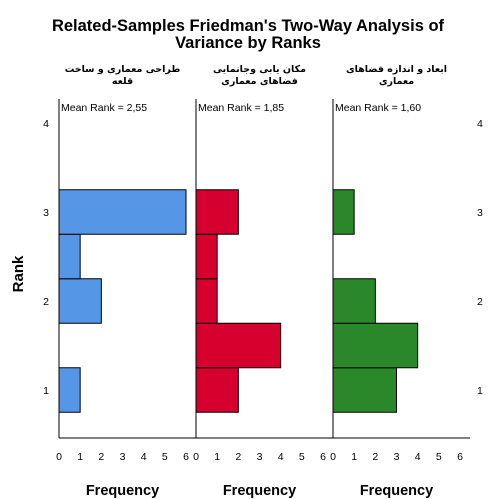 The image size is (495, 499). What do you see at coordinates (460, 457) in the screenshot?
I see `panel-3-x-tick-label: 6` at bounding box center [460, 457].